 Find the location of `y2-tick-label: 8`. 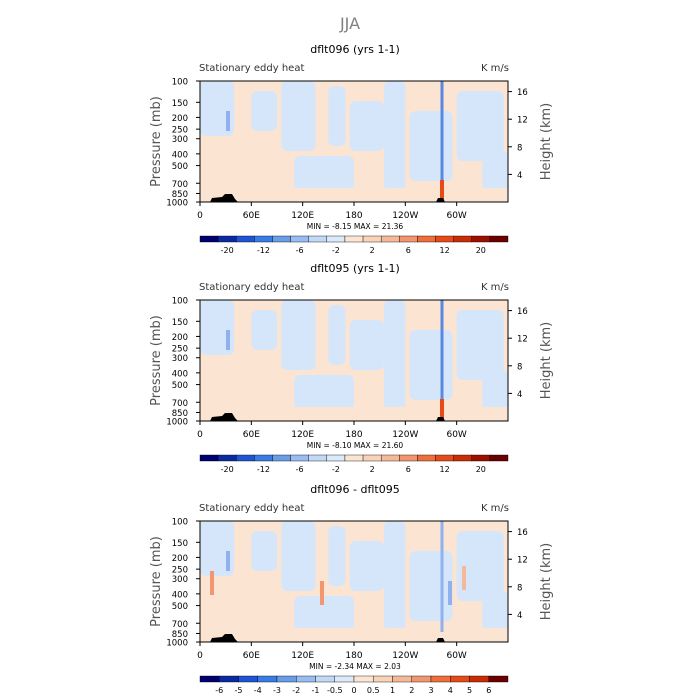

y2-tick-label: 8 is located at coordinates (519, 588).